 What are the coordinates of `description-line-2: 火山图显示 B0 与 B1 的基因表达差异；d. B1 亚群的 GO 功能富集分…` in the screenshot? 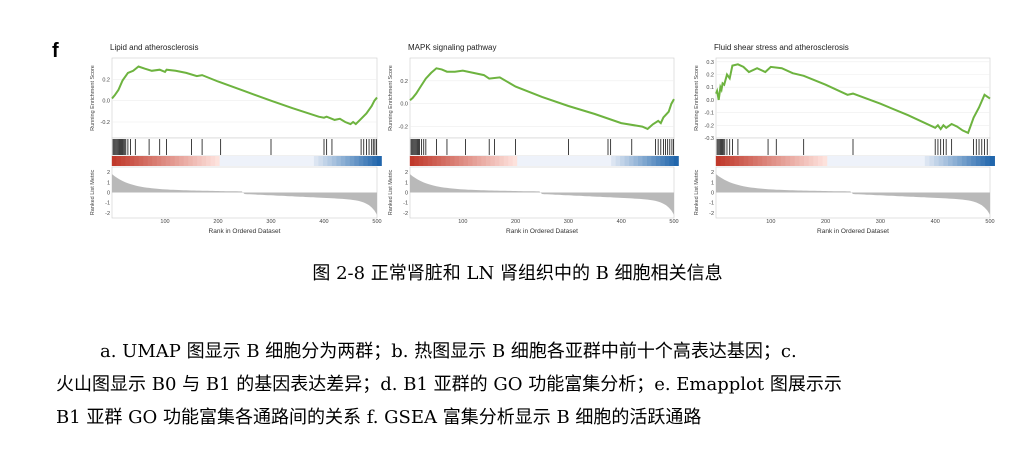 It's located at (449, 384).